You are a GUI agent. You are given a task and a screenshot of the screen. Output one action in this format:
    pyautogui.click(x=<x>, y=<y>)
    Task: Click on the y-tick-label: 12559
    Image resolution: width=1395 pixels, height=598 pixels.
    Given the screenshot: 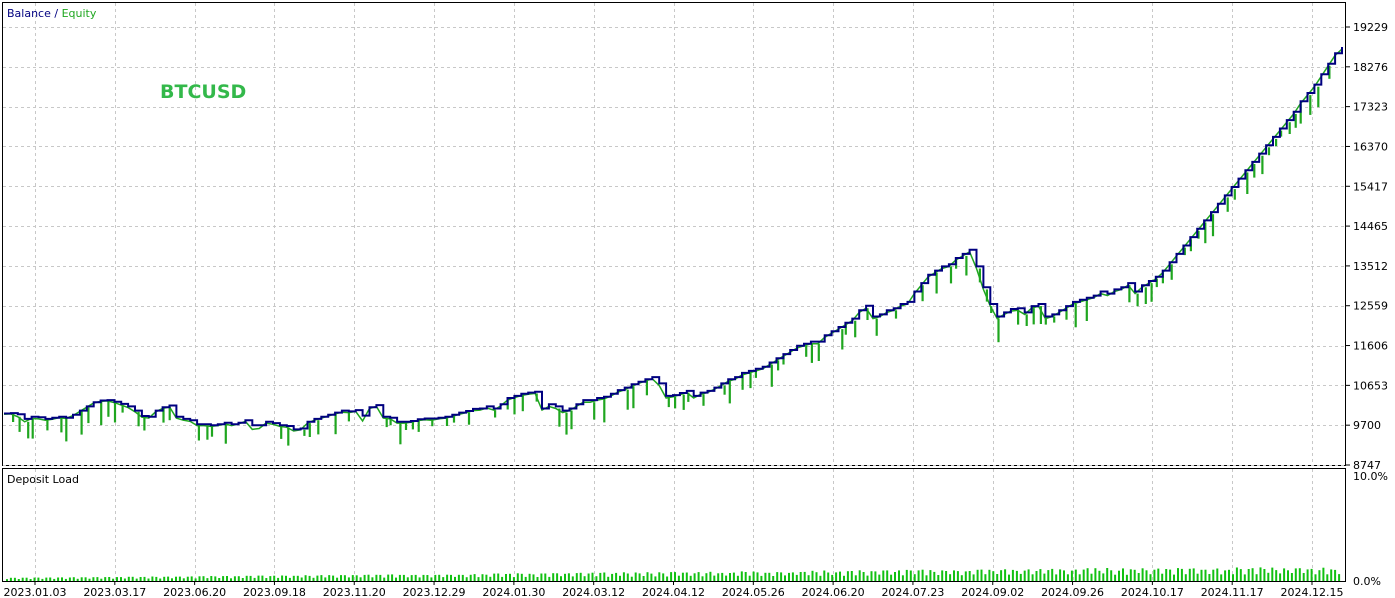 What is the action you would take?
    pyautogui.click(x=1370, y=306)
    